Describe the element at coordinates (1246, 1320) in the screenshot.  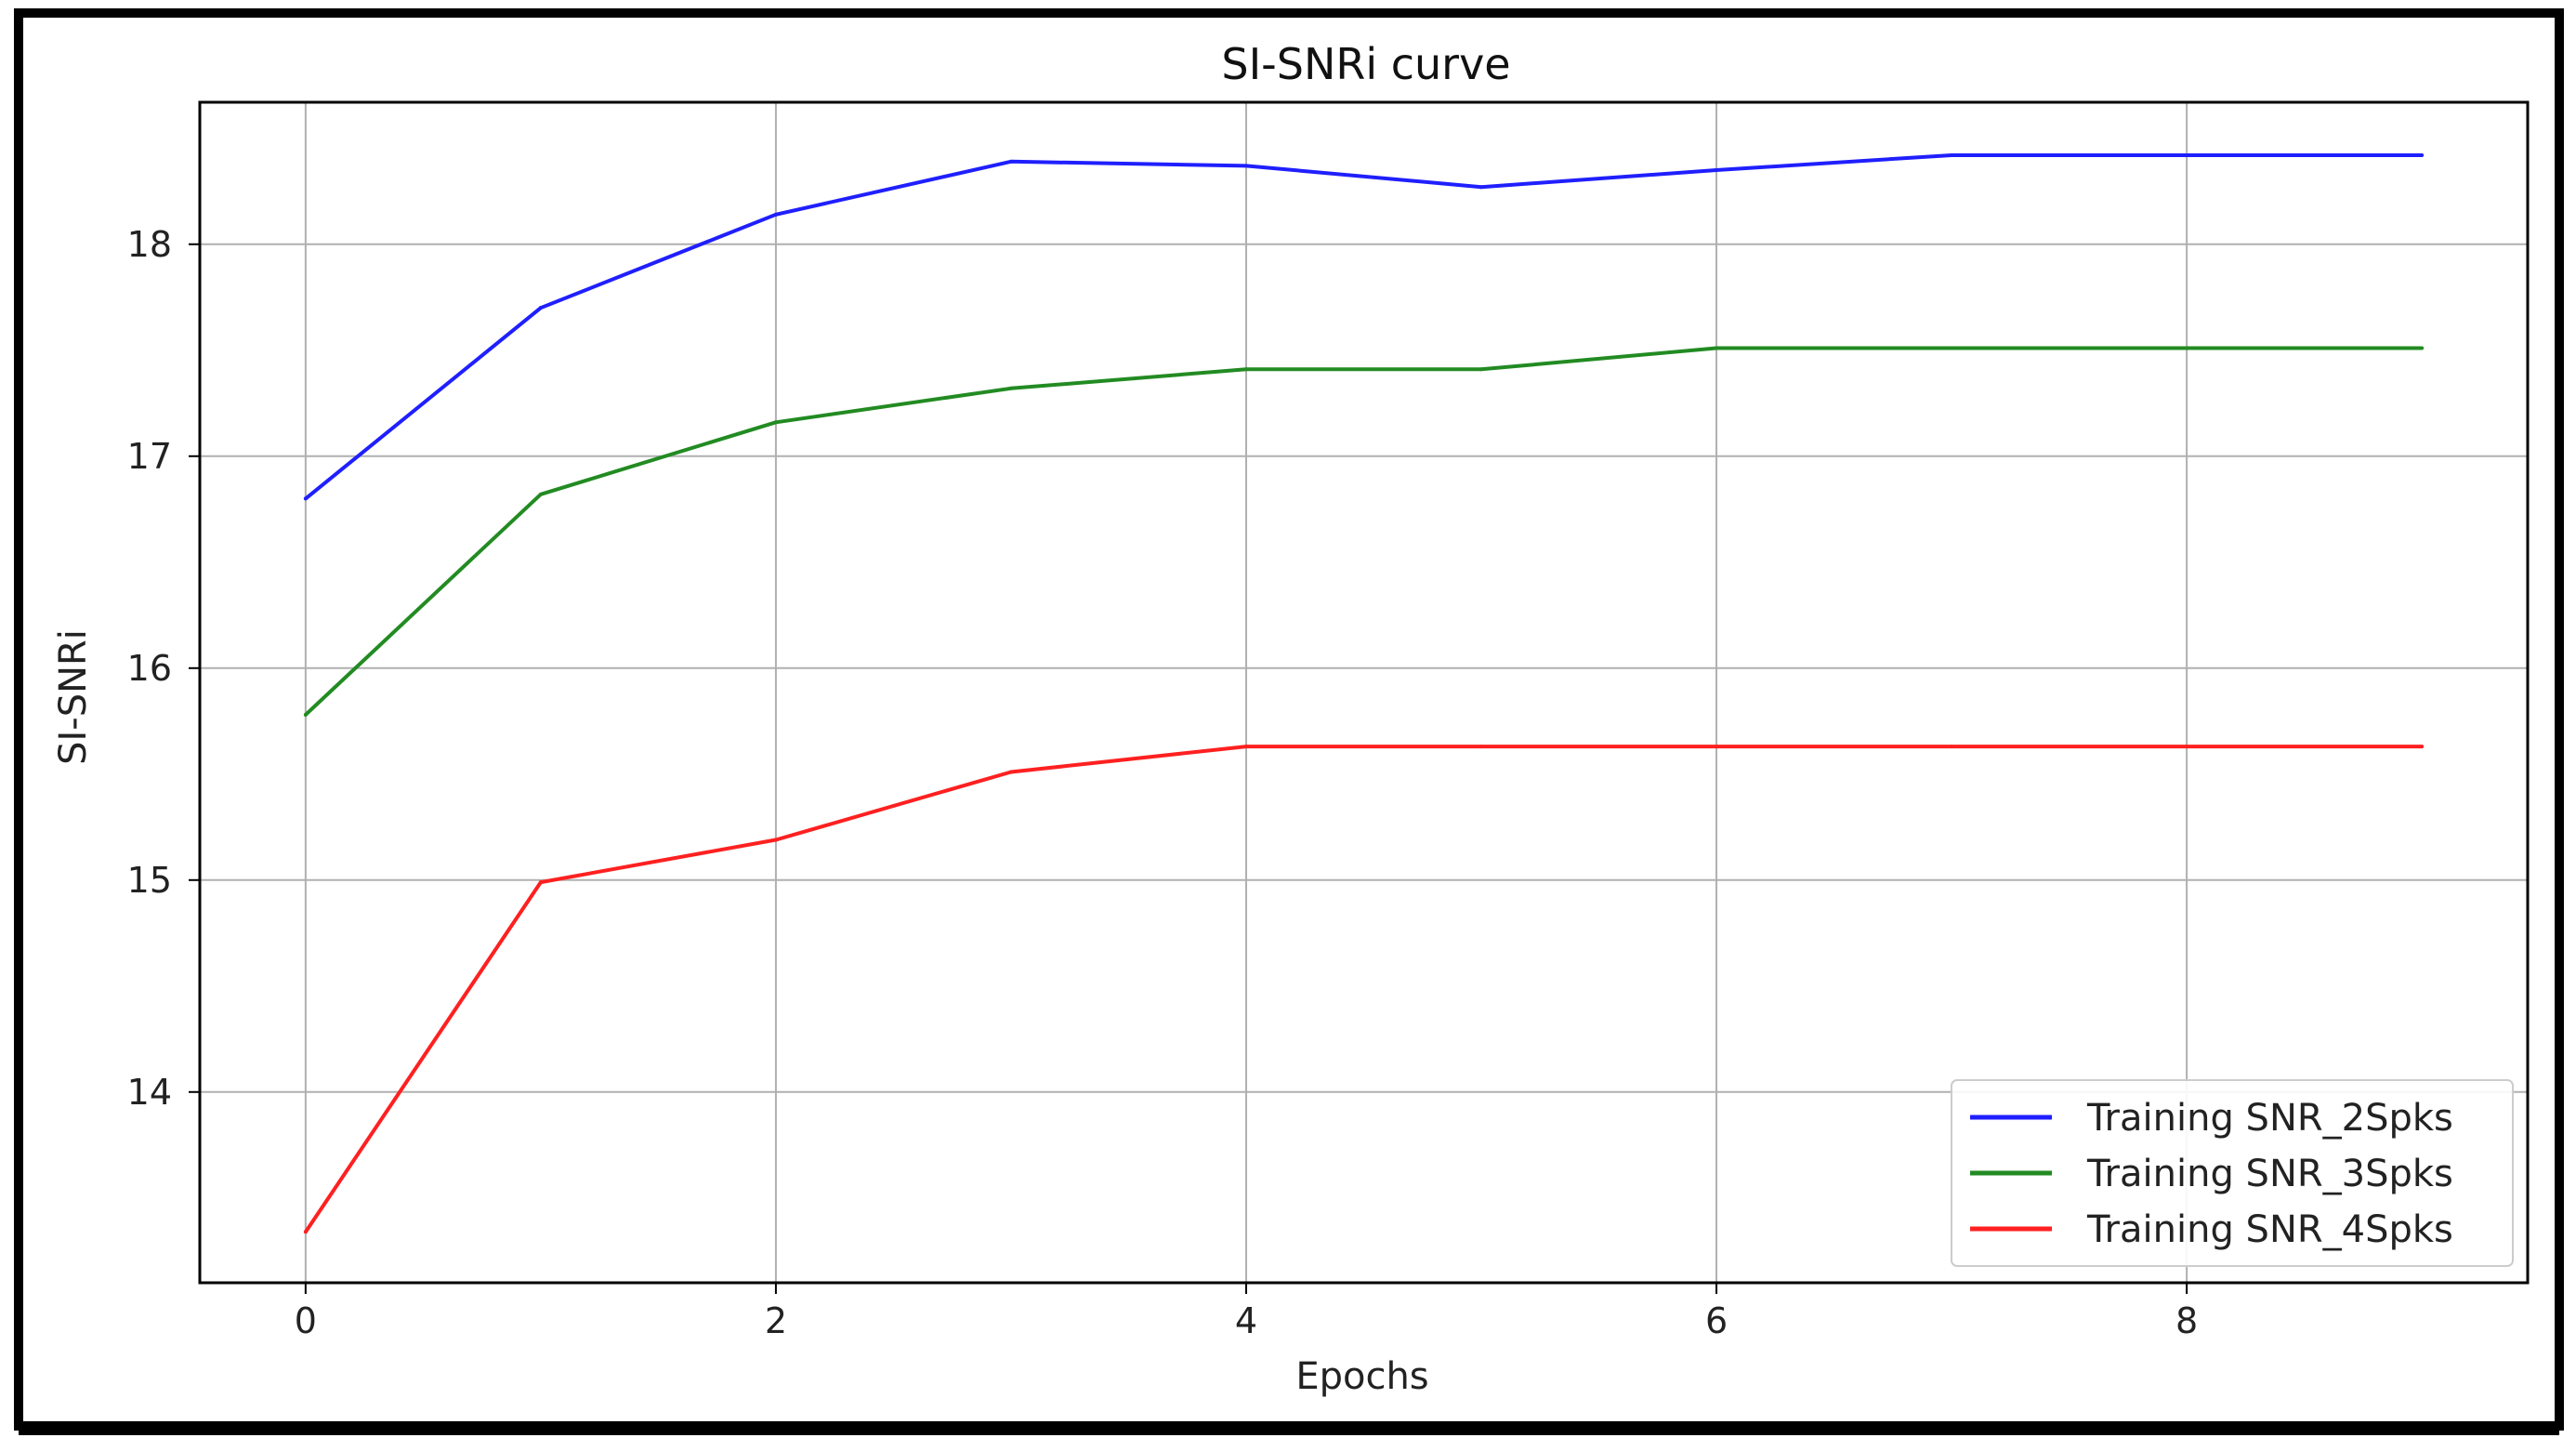
I see `x-tick-label: 4` at that location.